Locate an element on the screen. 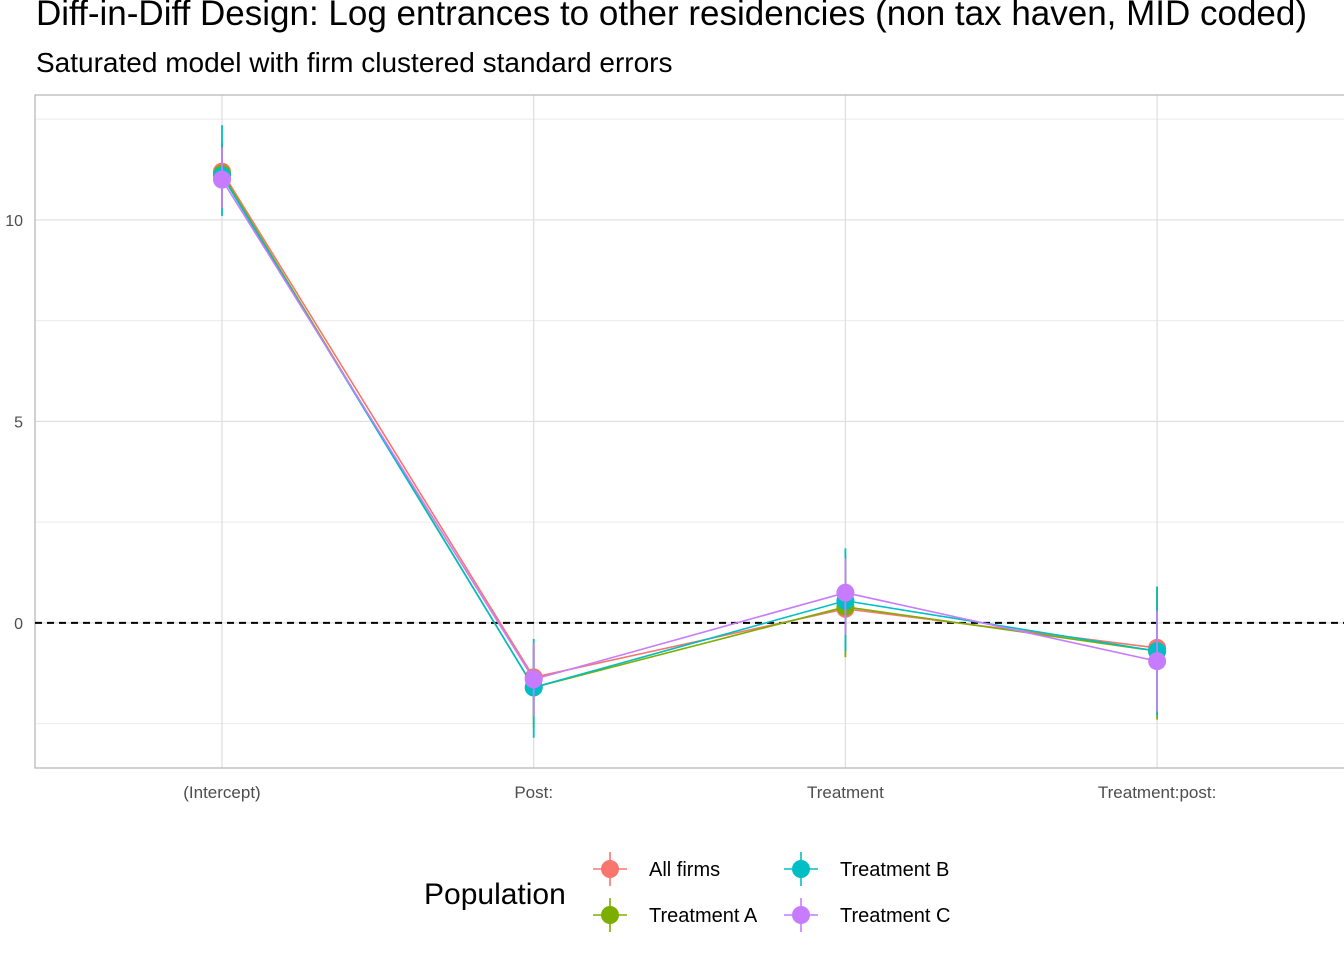 This screenshot has width=1344, height=960. legend-title: Population is located at coordinates (495, 894).